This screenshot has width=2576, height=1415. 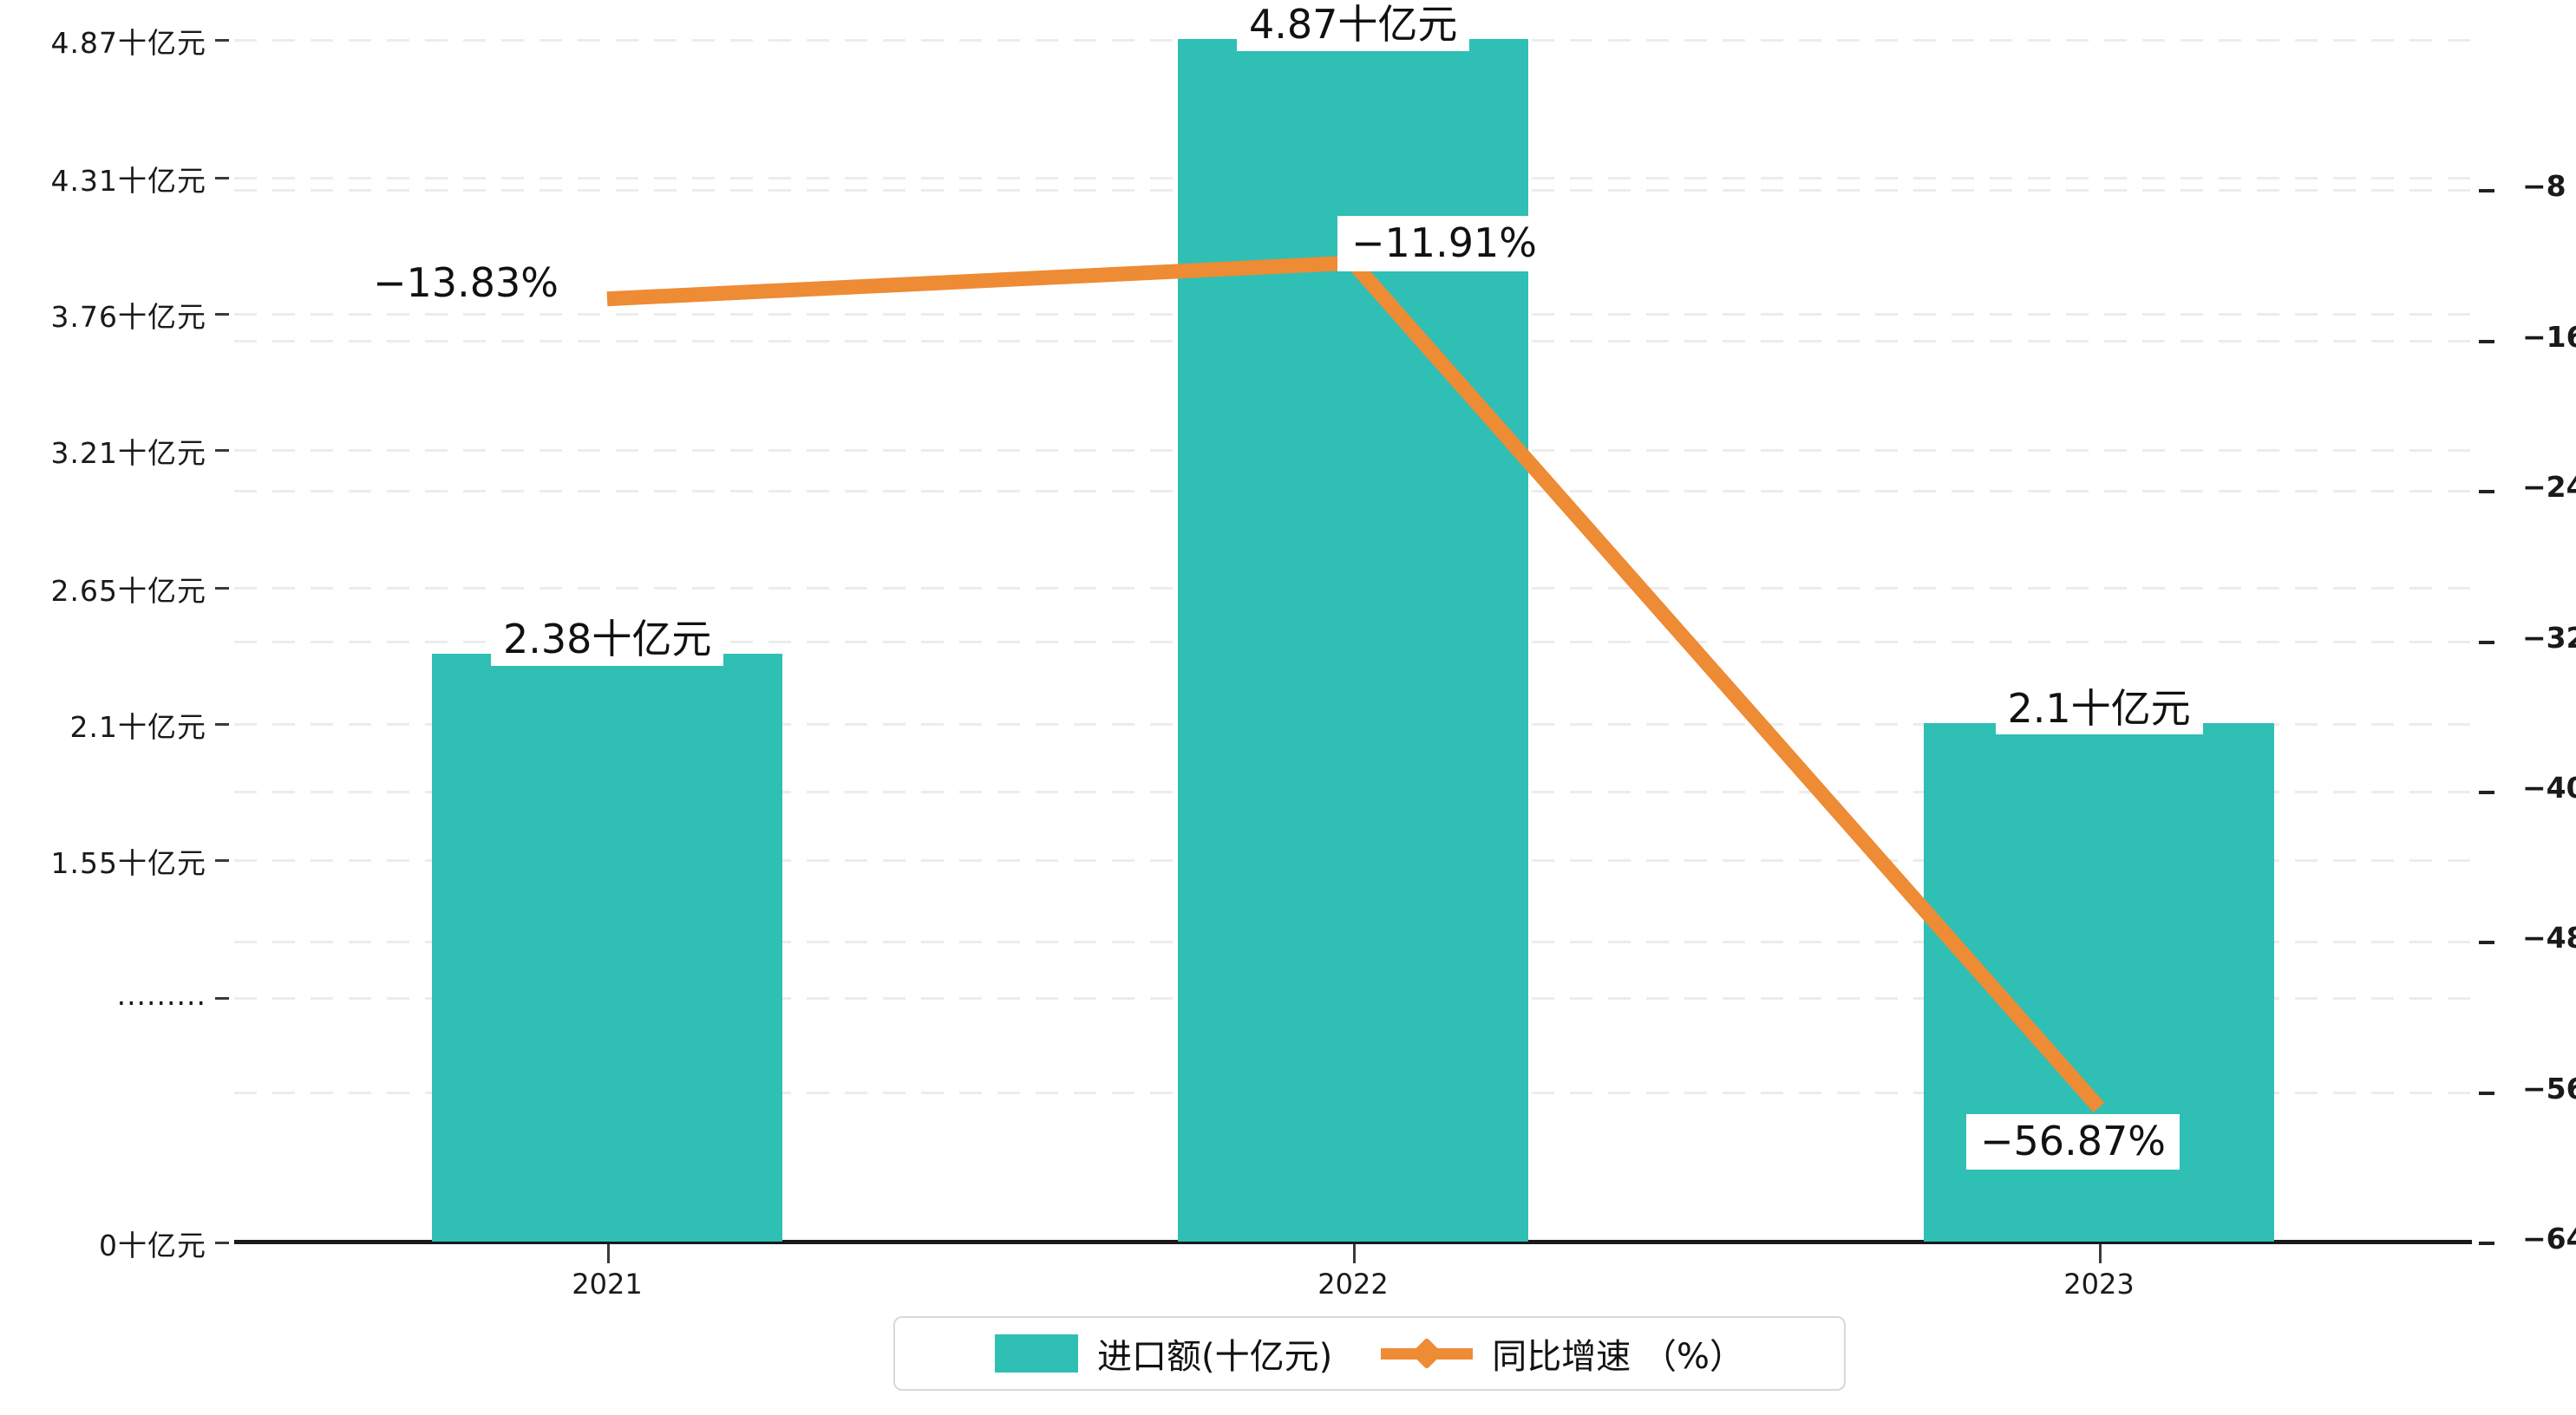 I want to click on y-axis-right-label: −32, so click(x=2549, y=637).